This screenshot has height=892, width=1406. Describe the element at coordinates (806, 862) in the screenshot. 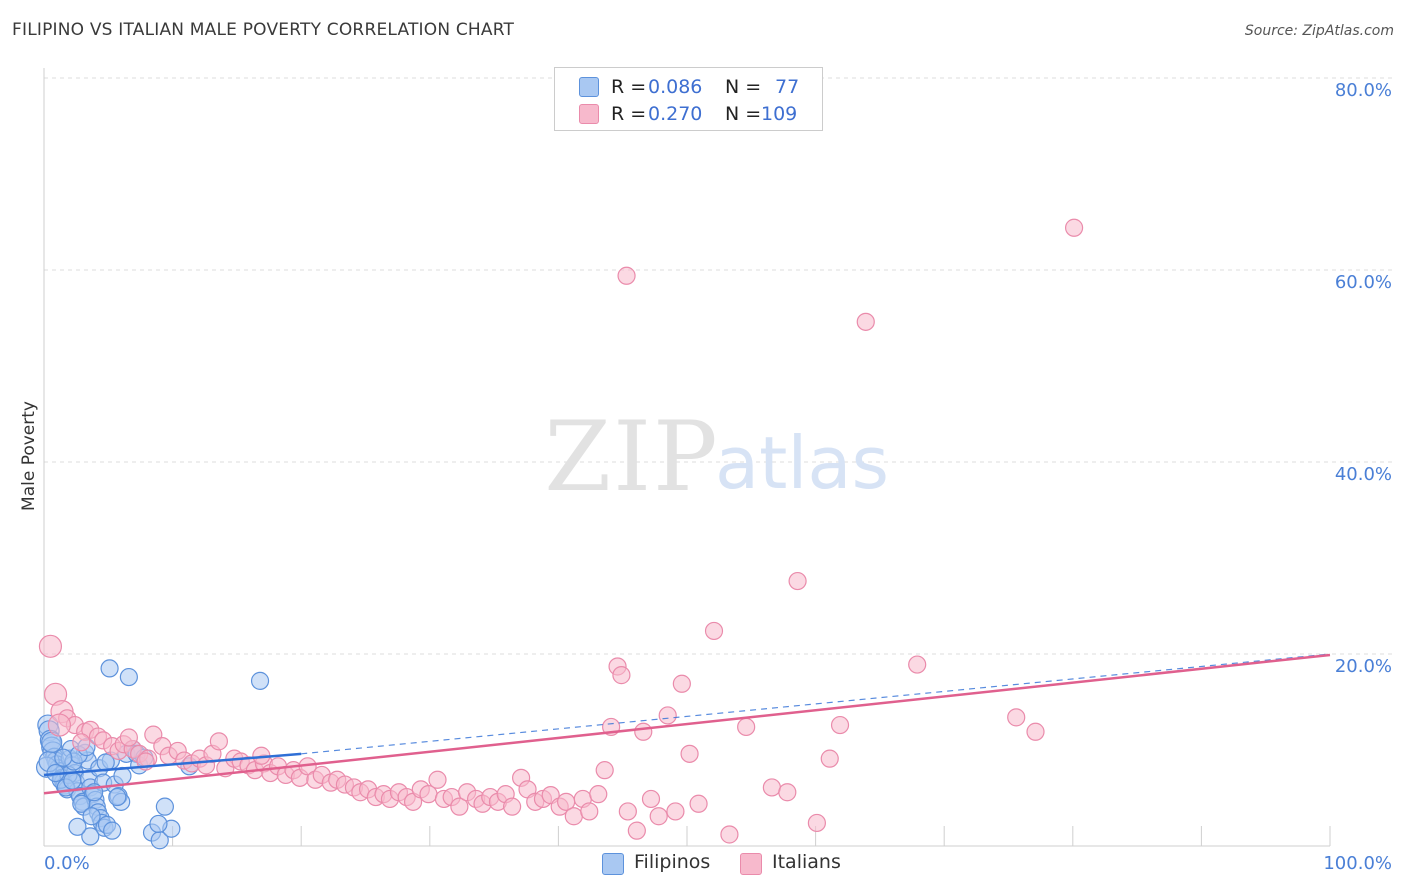

I see `bottom-legend-label: Italians` at that location.